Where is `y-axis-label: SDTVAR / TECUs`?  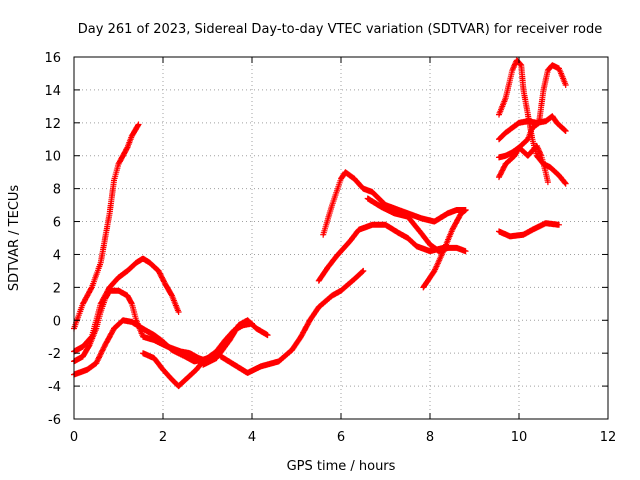
y-axis-label: SDTVAR / TECUs is located at coordinates (14, 238).